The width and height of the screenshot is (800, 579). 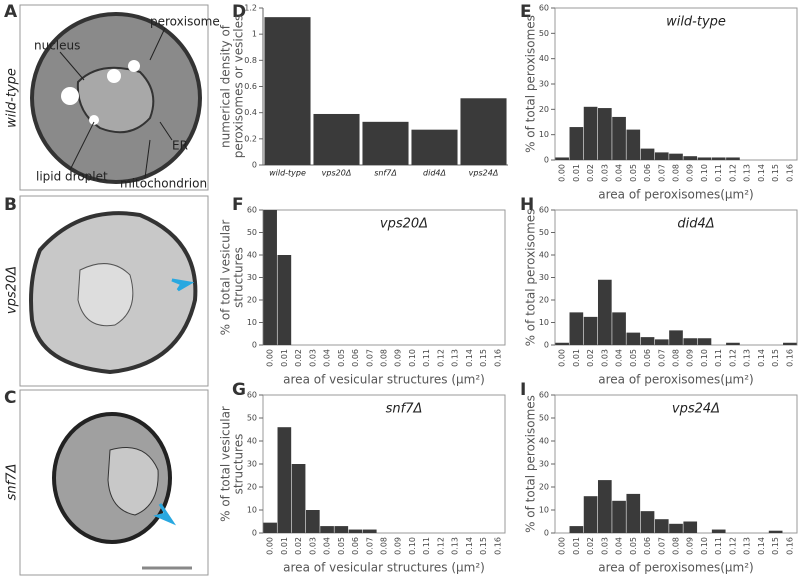 What do you see at coordinates (10, 398) in the screenshot?
I see `panel-label: C` at bounding box center [10, 398].